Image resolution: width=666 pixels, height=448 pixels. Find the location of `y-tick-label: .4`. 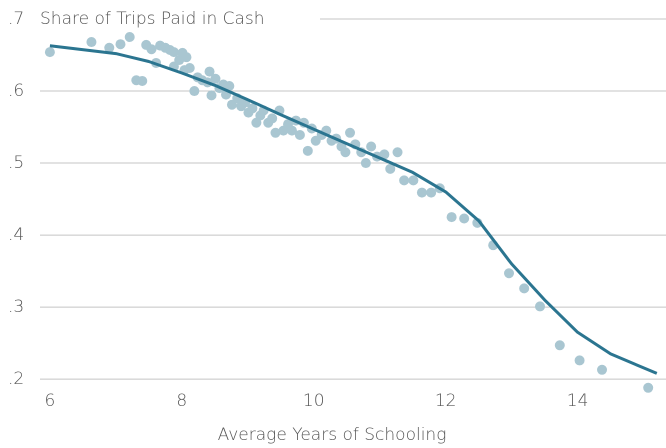

y-tick-label: .4 is located at coordinates (16, 235).